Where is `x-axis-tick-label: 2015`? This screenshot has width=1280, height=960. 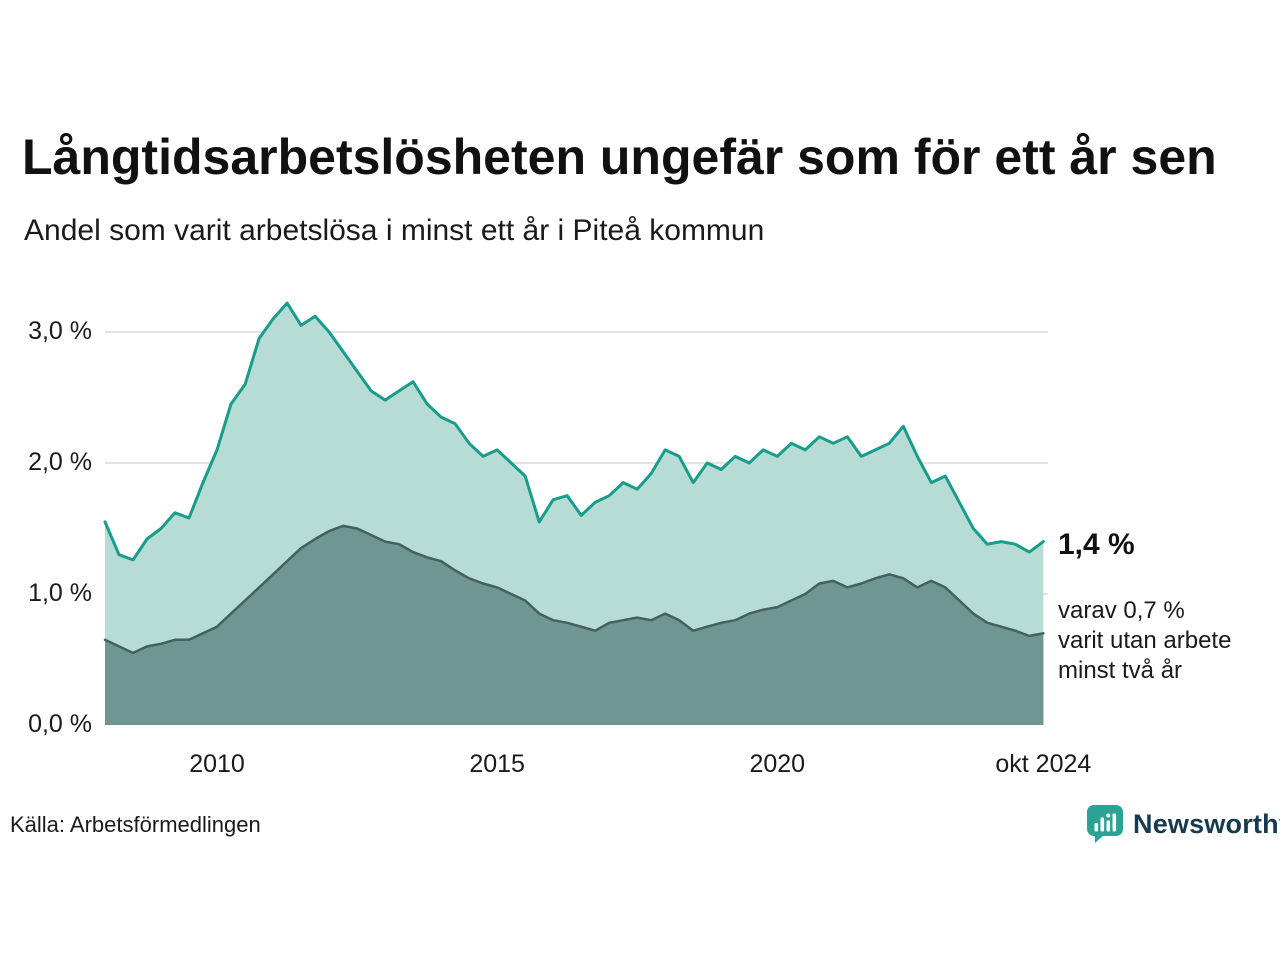 x-axis-tick-label: 2015 is located at coordinates (497, 764).